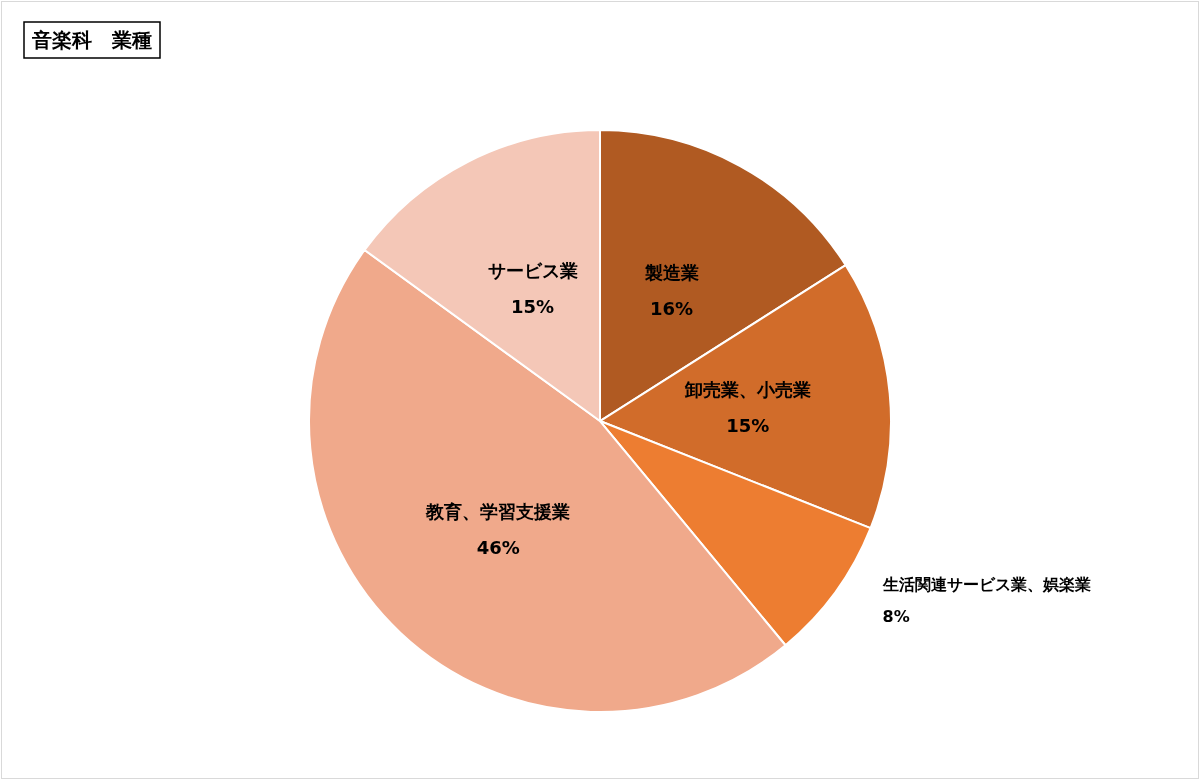 Image resolution: width=1200 pixels, height=780 pixels. Describe the element at coordinates (498, 511) in the screenshot. I see `slice-label: 教育、学習支援業` at that location.